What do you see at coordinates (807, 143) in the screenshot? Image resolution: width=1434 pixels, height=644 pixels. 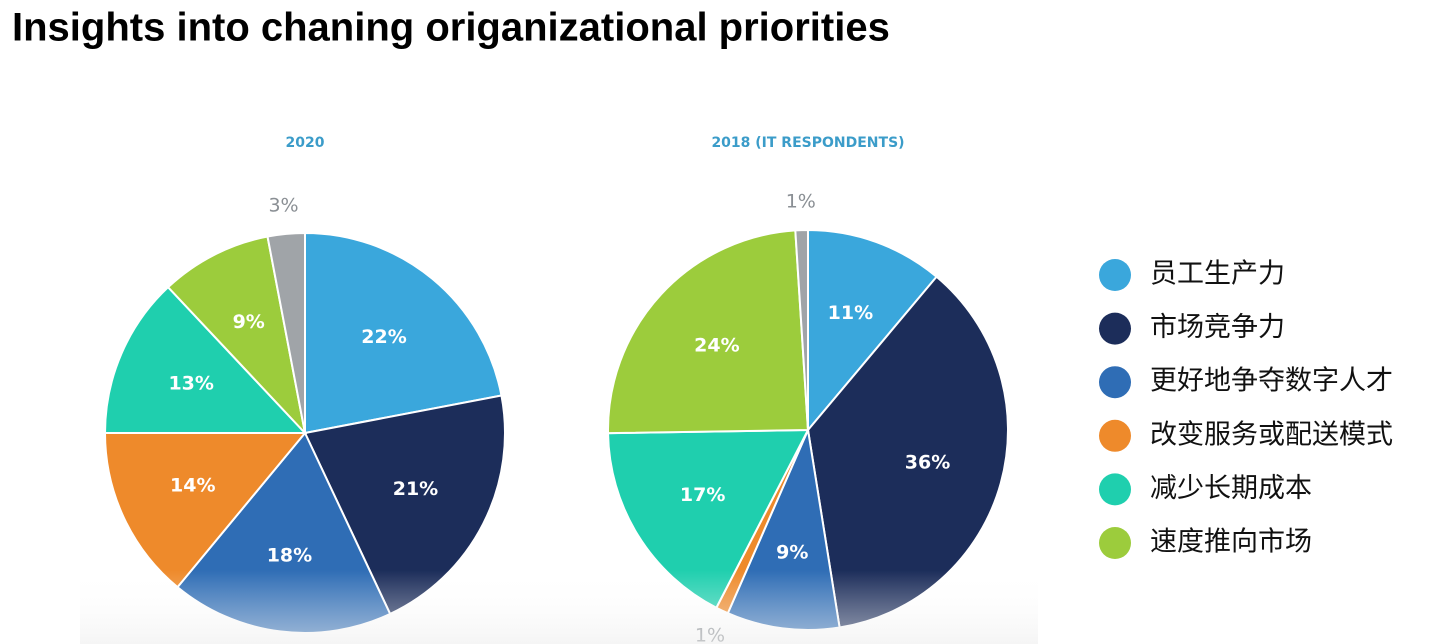 I see `chart-title: 2018 (IT RESPONDENTS)` at bounding box center [807, 143].